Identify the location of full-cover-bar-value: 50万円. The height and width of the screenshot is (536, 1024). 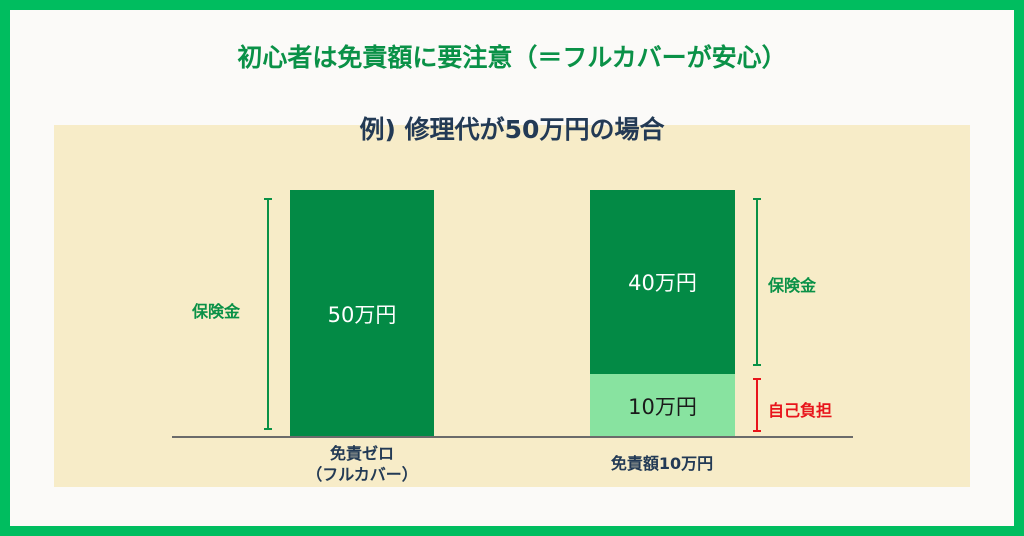
(362, 314).